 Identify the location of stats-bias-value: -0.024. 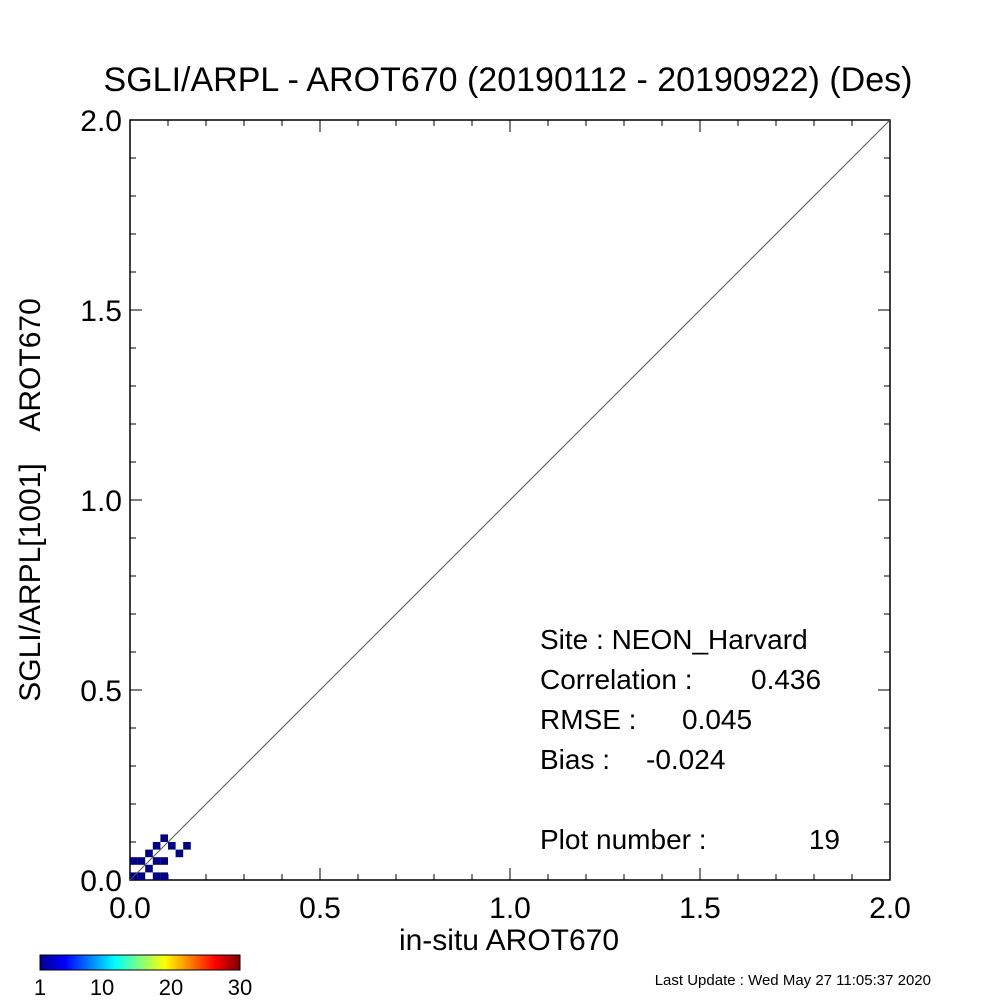
(685, 759).